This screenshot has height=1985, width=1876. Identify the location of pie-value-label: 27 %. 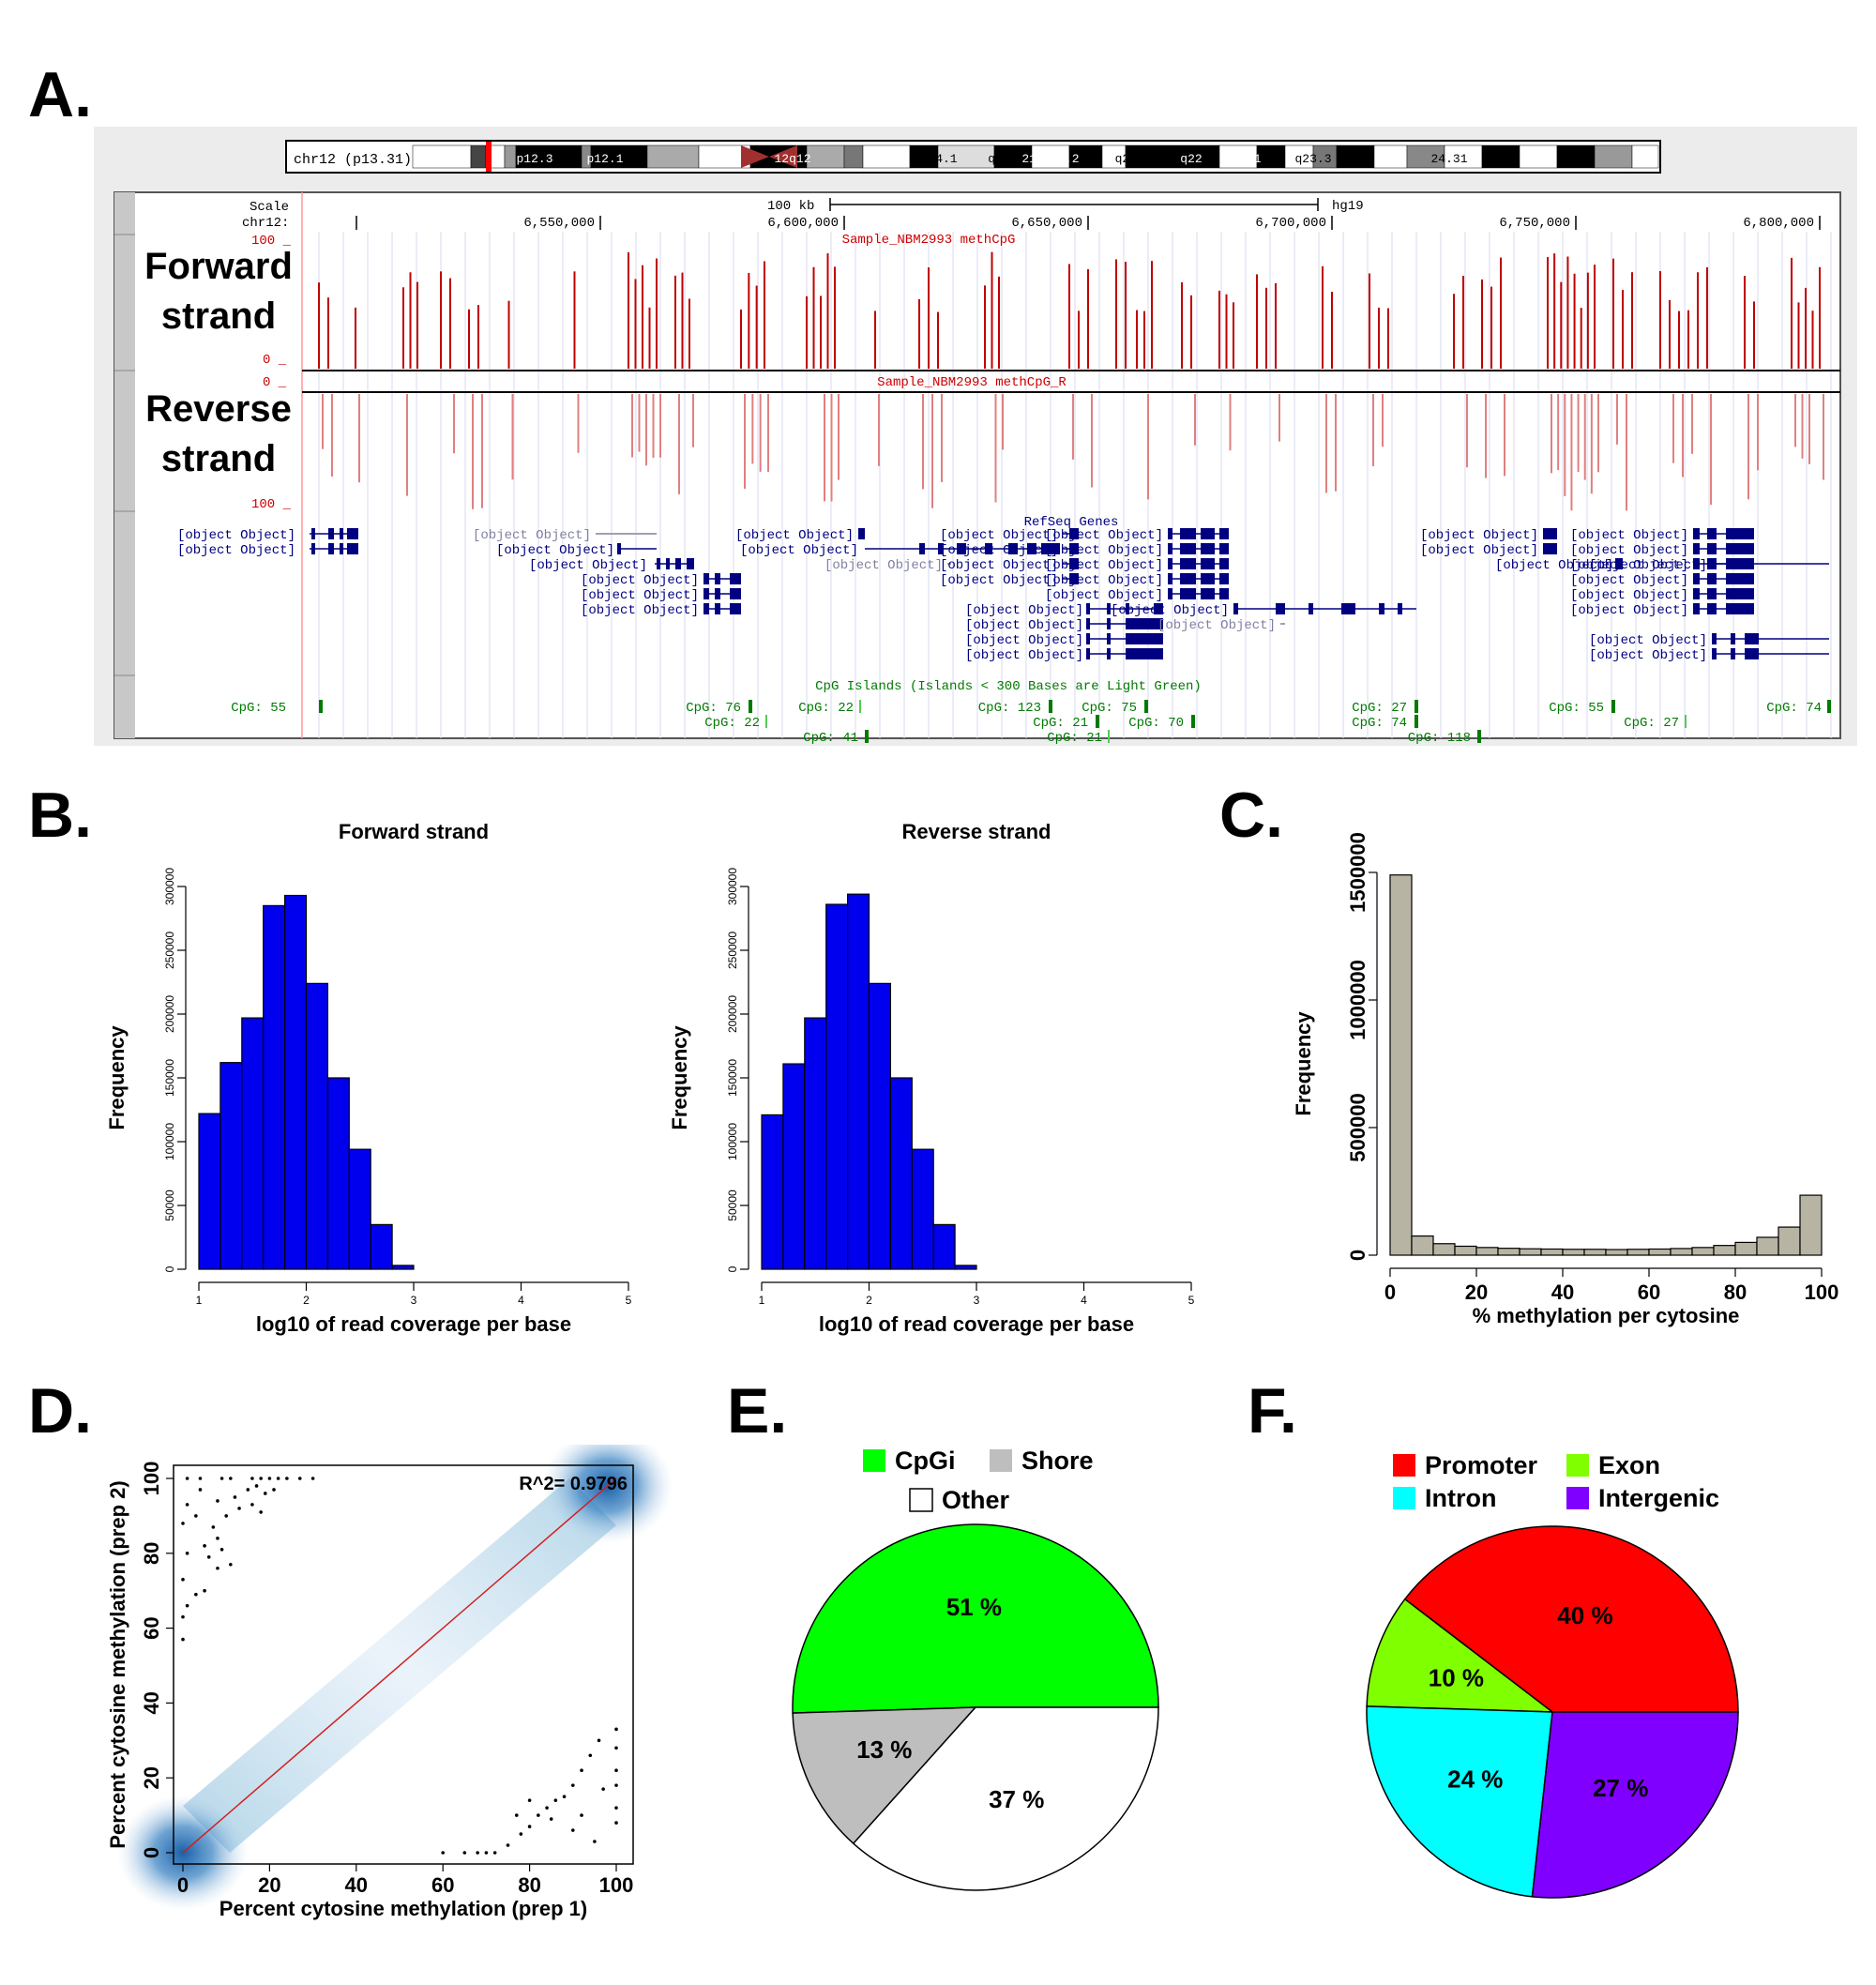
(1620, 1788).